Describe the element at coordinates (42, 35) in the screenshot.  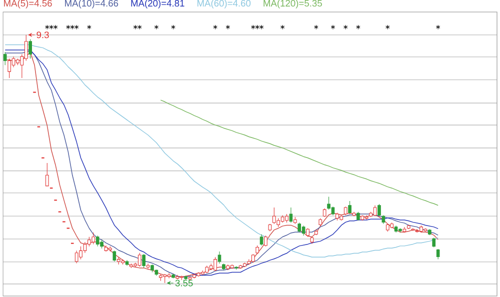
I see `annotation: 9.3` at that location.